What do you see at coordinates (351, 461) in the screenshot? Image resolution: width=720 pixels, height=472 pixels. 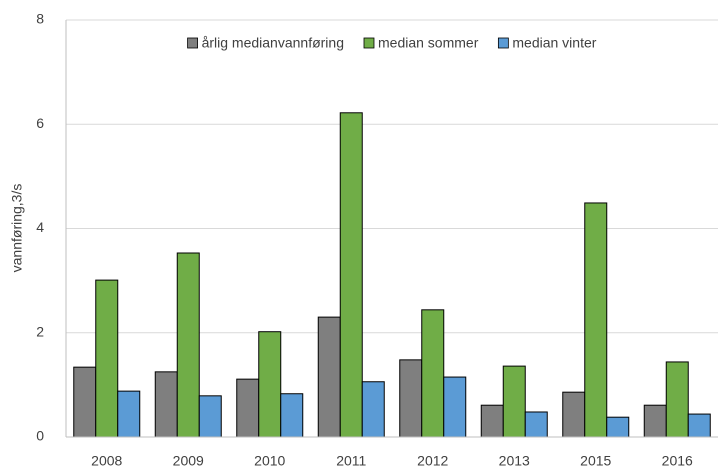 I see `x-tick-label: 2011` at bounding box center [351, 461].